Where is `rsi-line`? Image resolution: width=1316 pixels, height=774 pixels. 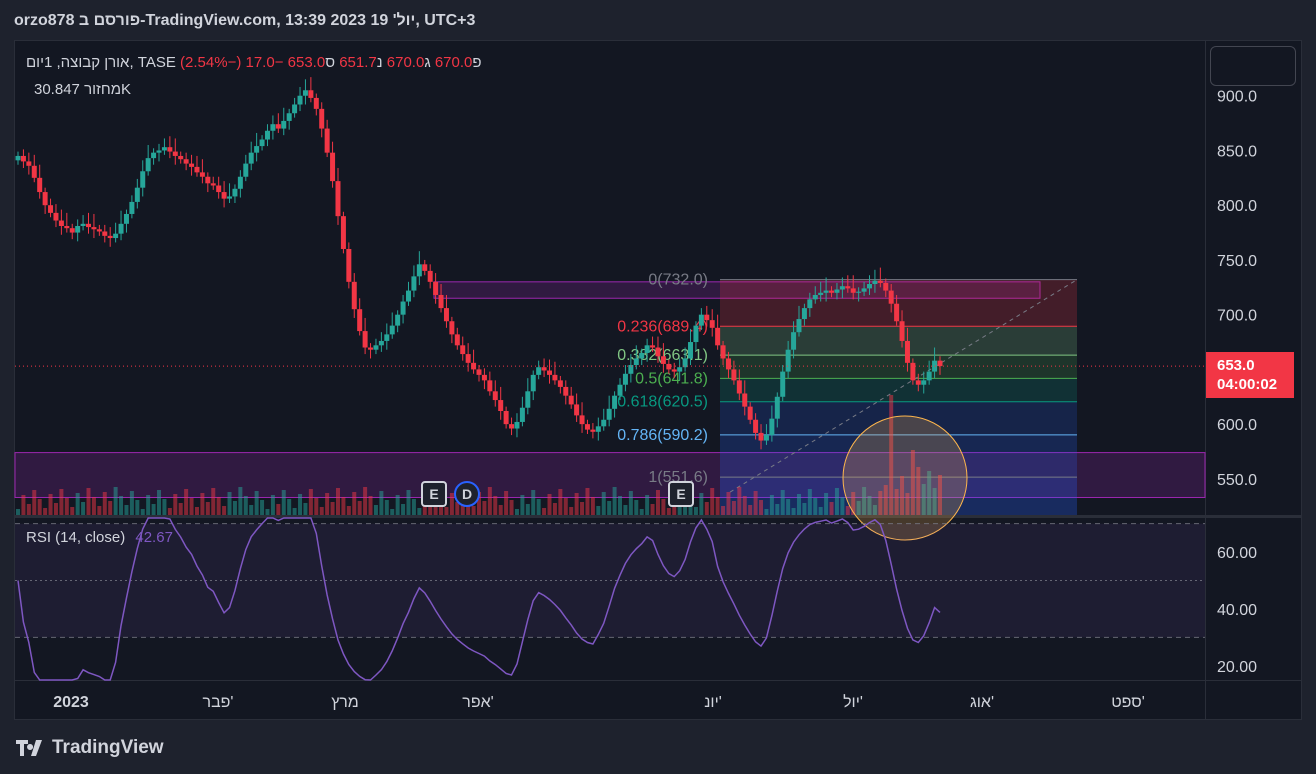
rsi-line is located at coordinates (479, 599).